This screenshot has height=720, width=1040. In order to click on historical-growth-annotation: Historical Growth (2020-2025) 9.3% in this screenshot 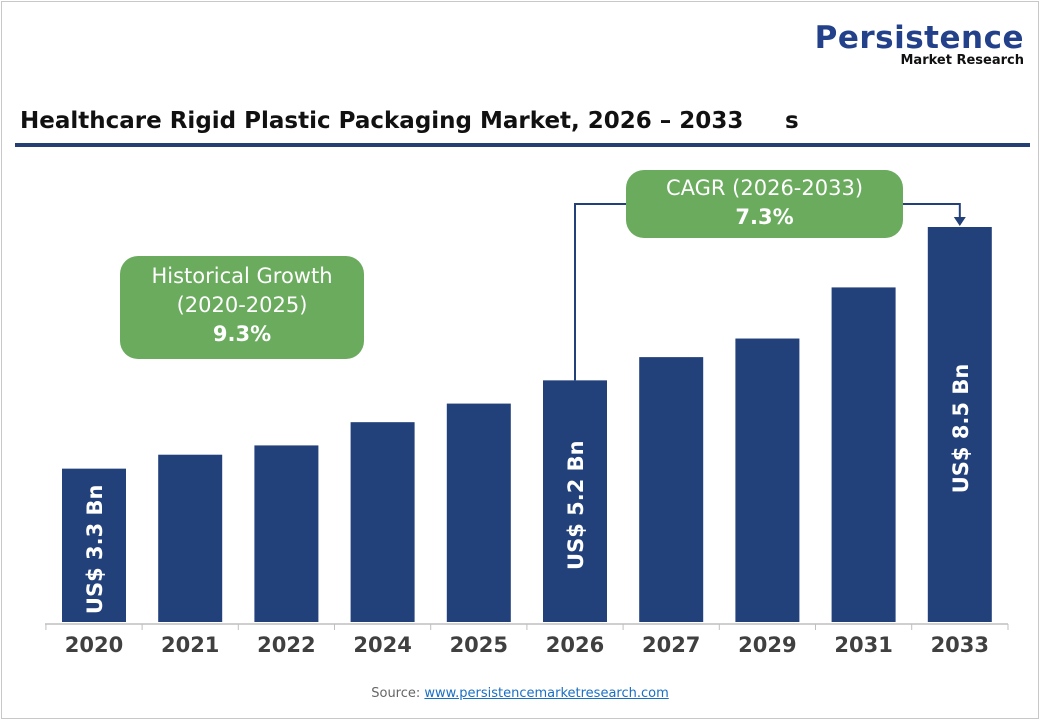, I will do `click(242, 307)`.